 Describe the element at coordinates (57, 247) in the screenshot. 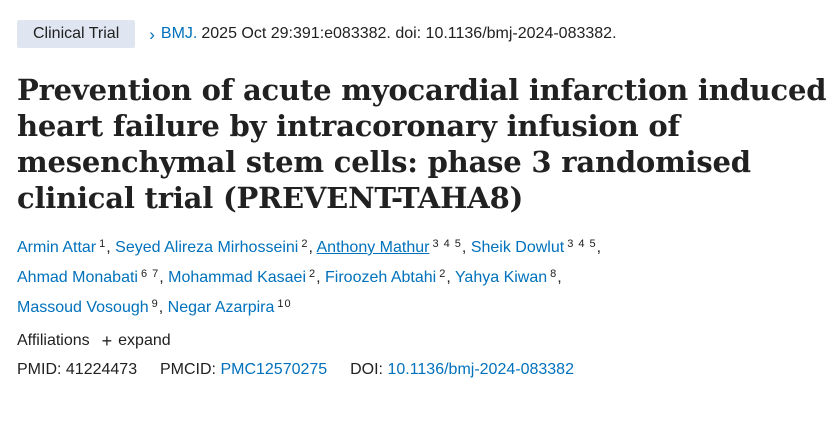

I see `author-link: Armin Attar` at that location.